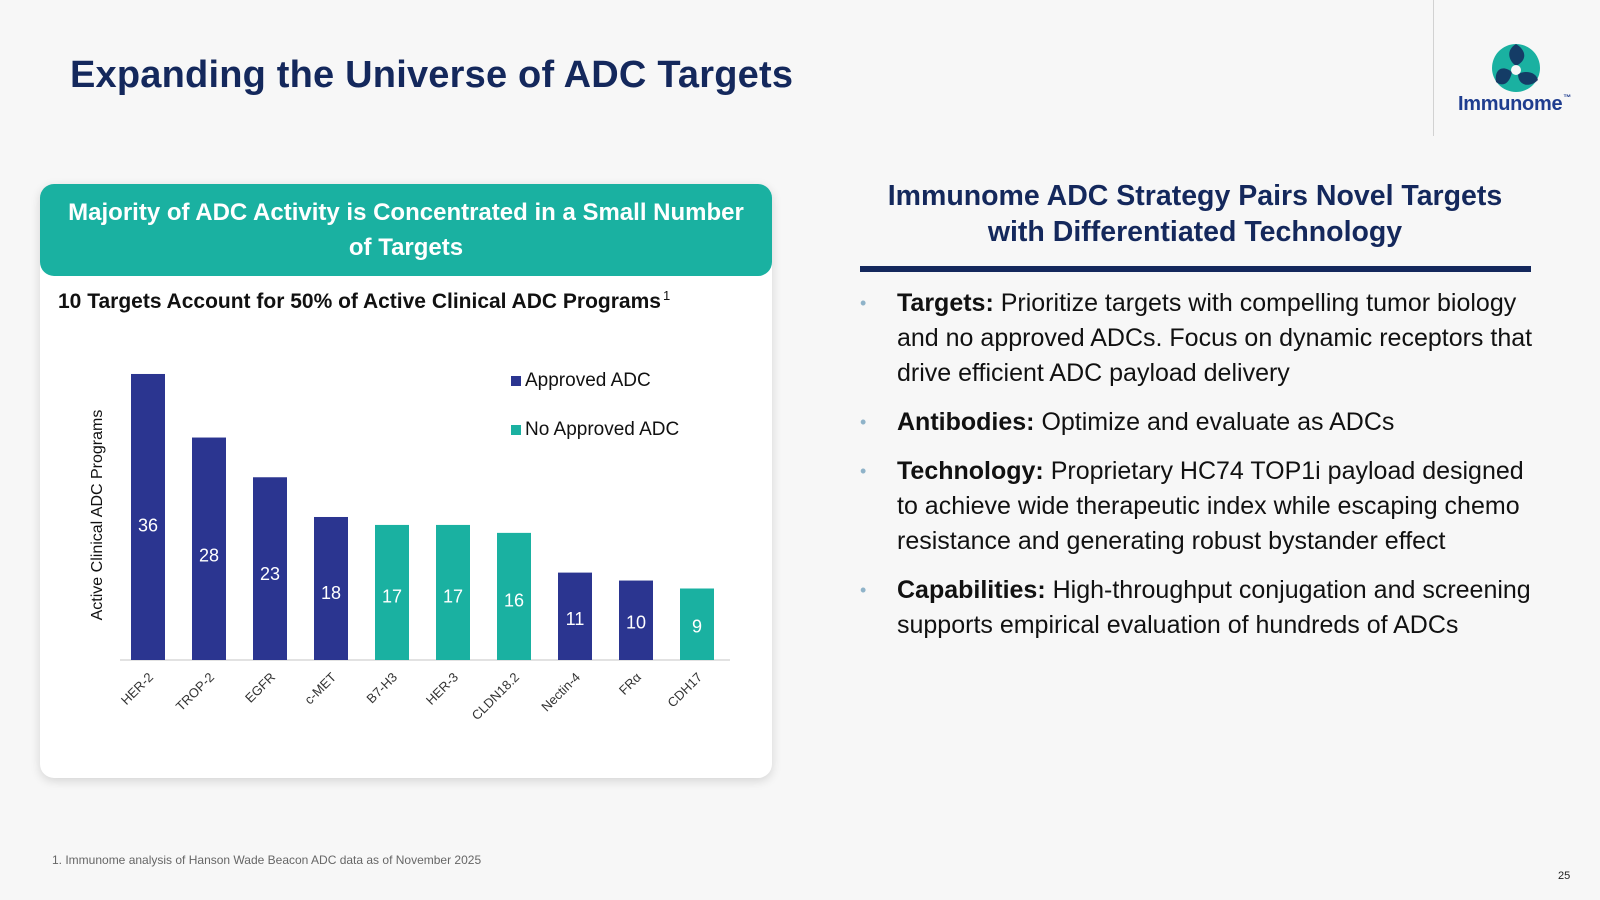 The height and width of the screenshot is (900, 1600). I want to click on x-tick-label: c-MET, so click(320, 688).